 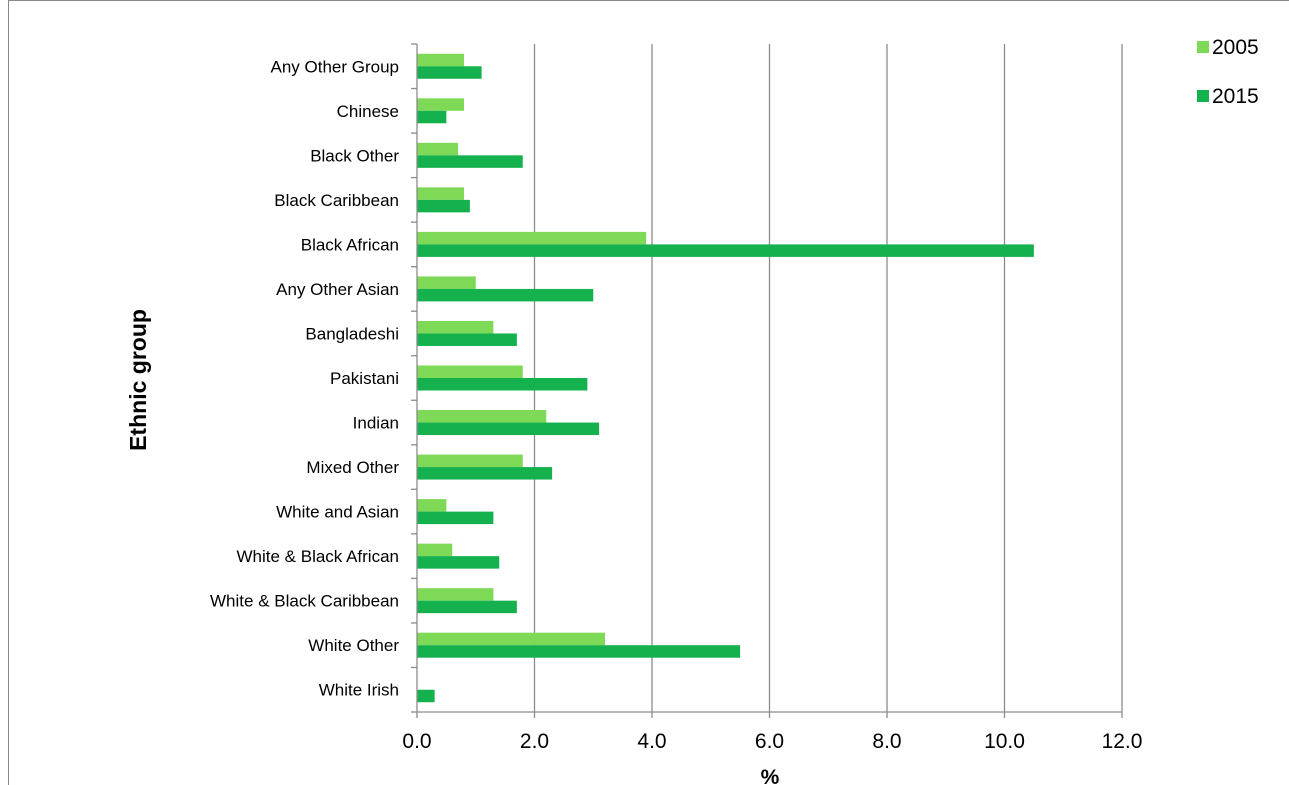 What do you see at coordinates (317, 556) in the screenshot?
I see `y-tick-label: White & Black African` at bounding box center [317, 556].